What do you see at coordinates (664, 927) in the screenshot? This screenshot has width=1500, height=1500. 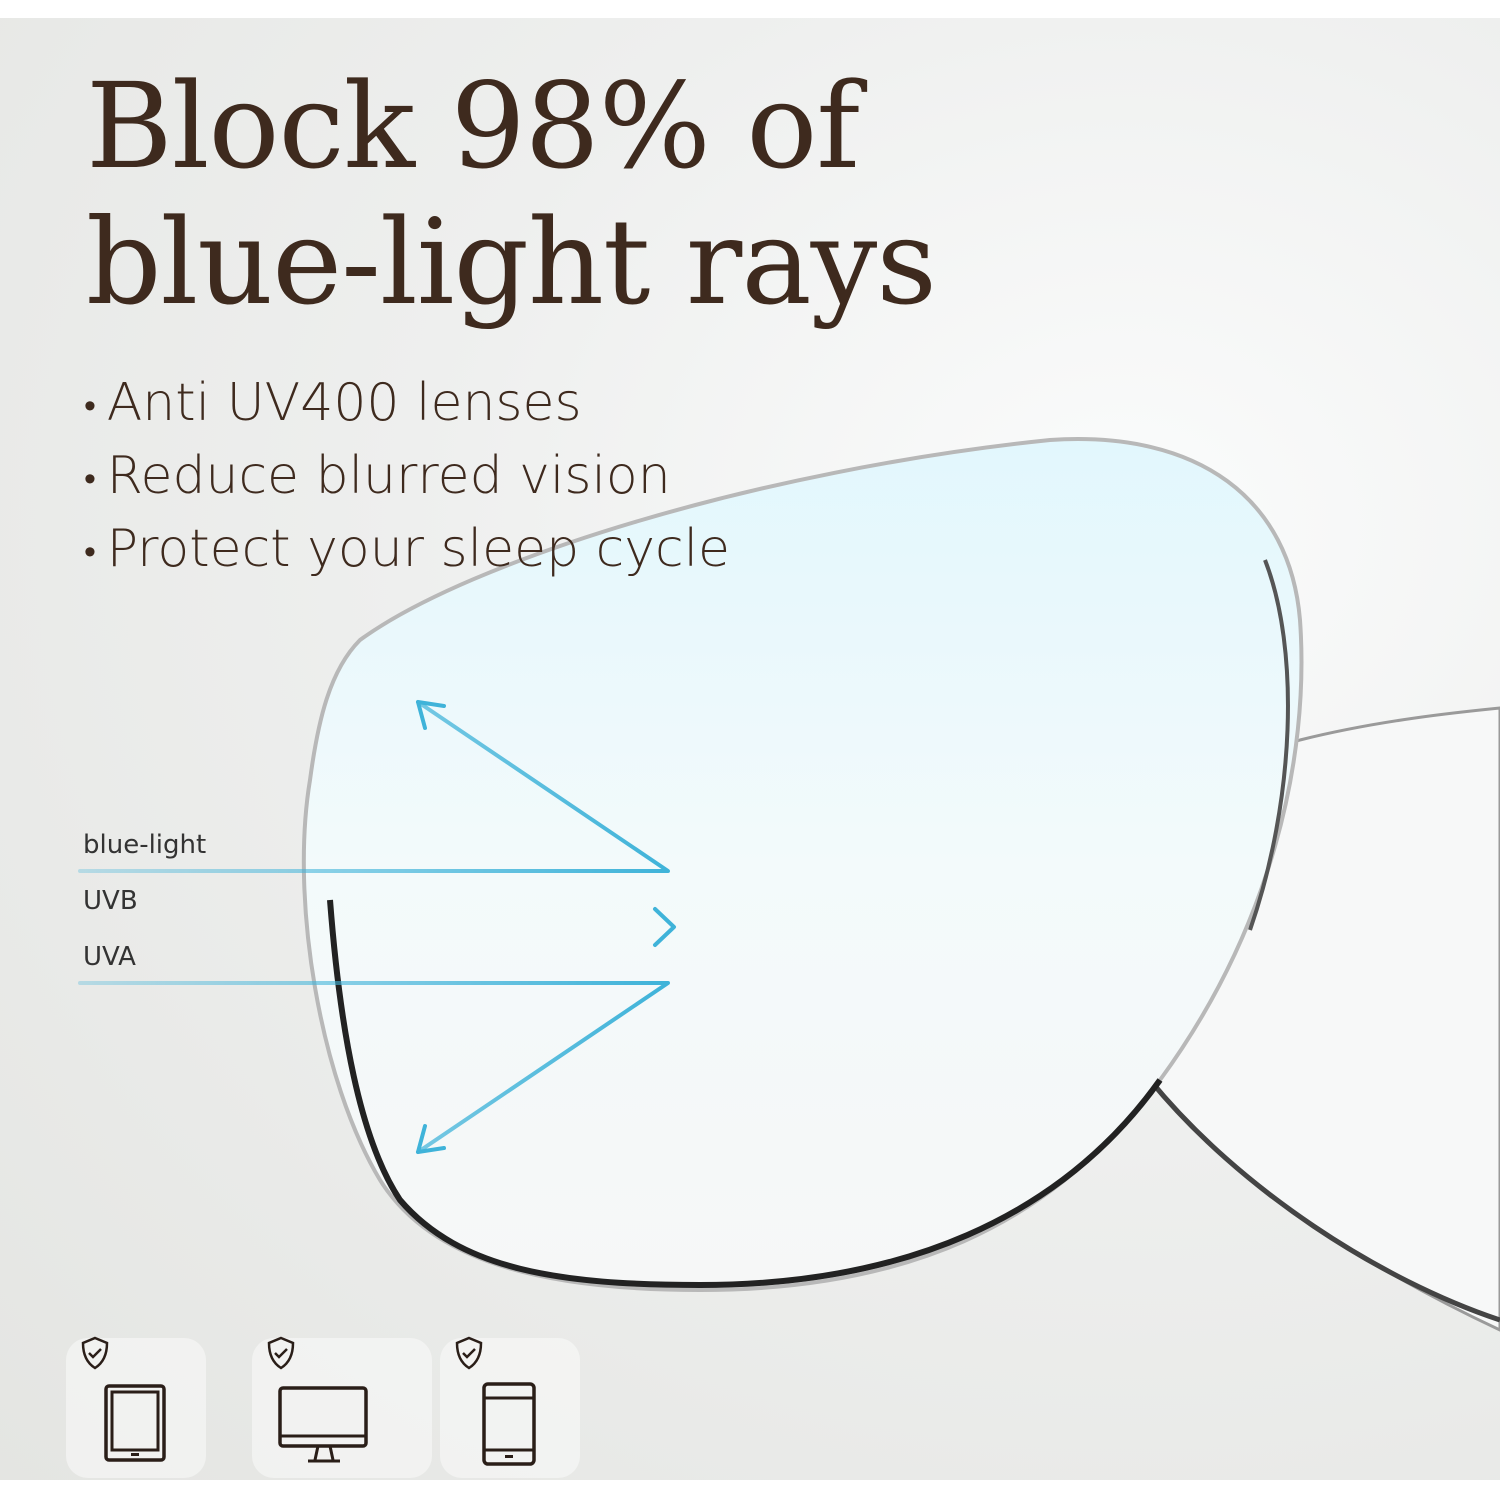 I see `arrowhead-uvb` at bounding box center [664, 927].